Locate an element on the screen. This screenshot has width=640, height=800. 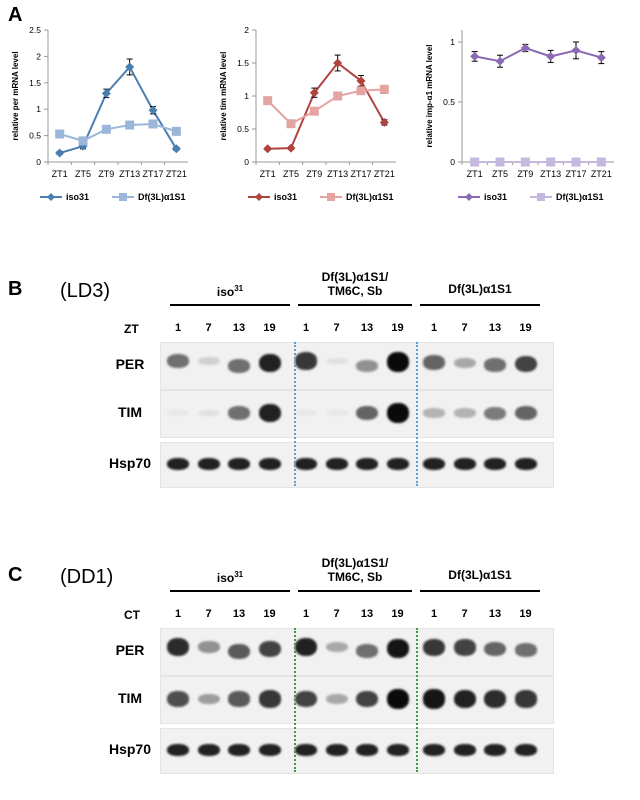
group-label: iso31 is located at coordinates (230, 290).